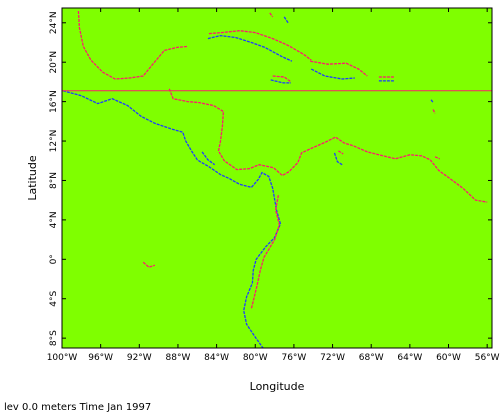 This screenshot has height=414, width=504. Describe the element at coordinates (54, 141) in the screenshot. I see `y-tick-label-3: 12°N` at that location.